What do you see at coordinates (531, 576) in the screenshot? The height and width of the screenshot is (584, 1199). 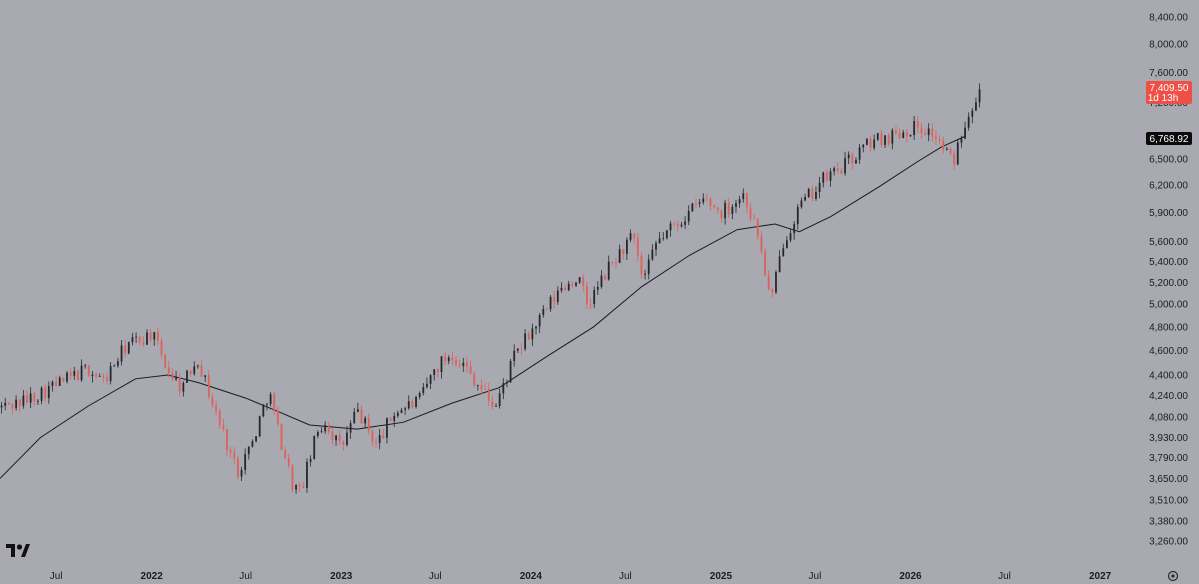 I see `time-tick-label: 2024` at bounding box center [531, 576].